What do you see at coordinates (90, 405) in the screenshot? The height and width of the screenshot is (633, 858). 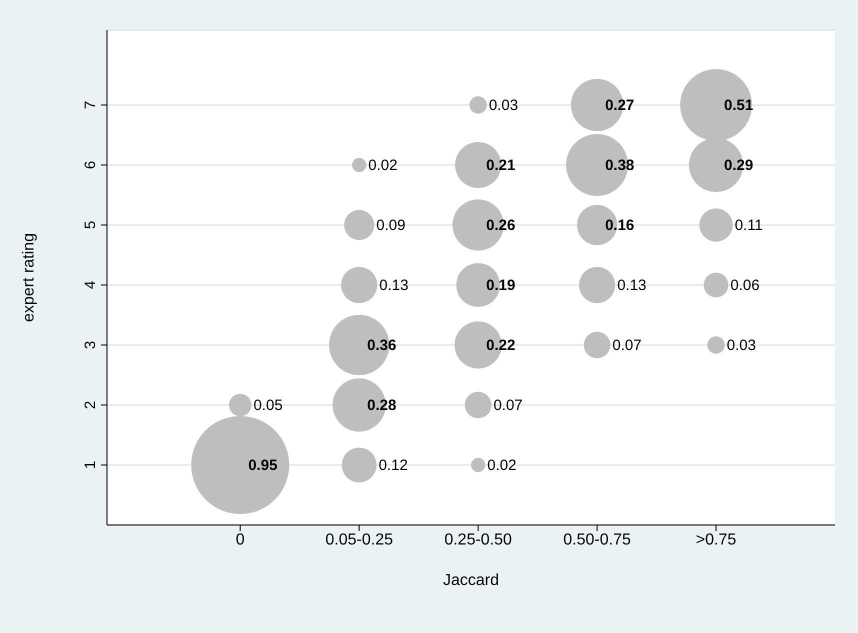 I see `y-tick-label: 2` at bounding box center [90, 405].